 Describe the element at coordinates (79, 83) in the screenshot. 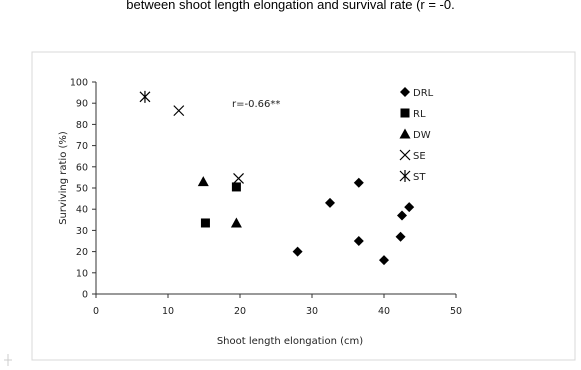

I see `y-tick-label: 100` at that location.